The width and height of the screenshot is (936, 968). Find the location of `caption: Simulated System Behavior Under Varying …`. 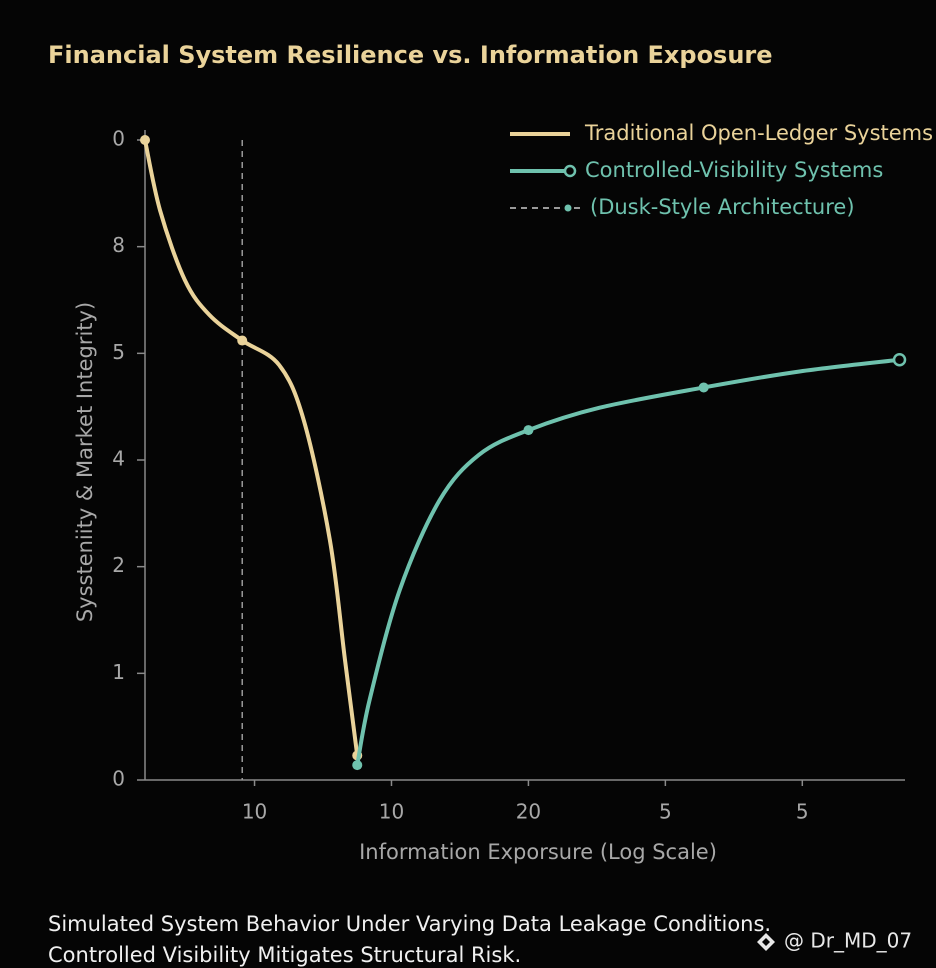

caption: Simulated System Behavior Under Varying … is located at coordinates (409, 924).